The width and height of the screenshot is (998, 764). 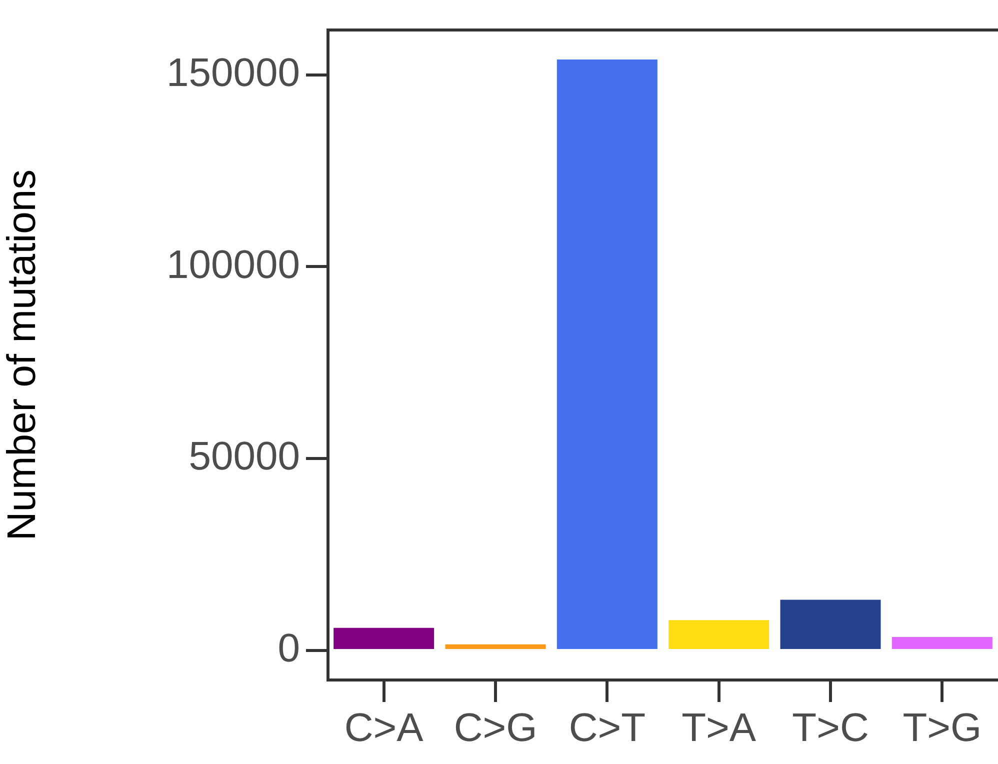 I want to click on x-tick-label: T>G, so click(x=942, y=728).